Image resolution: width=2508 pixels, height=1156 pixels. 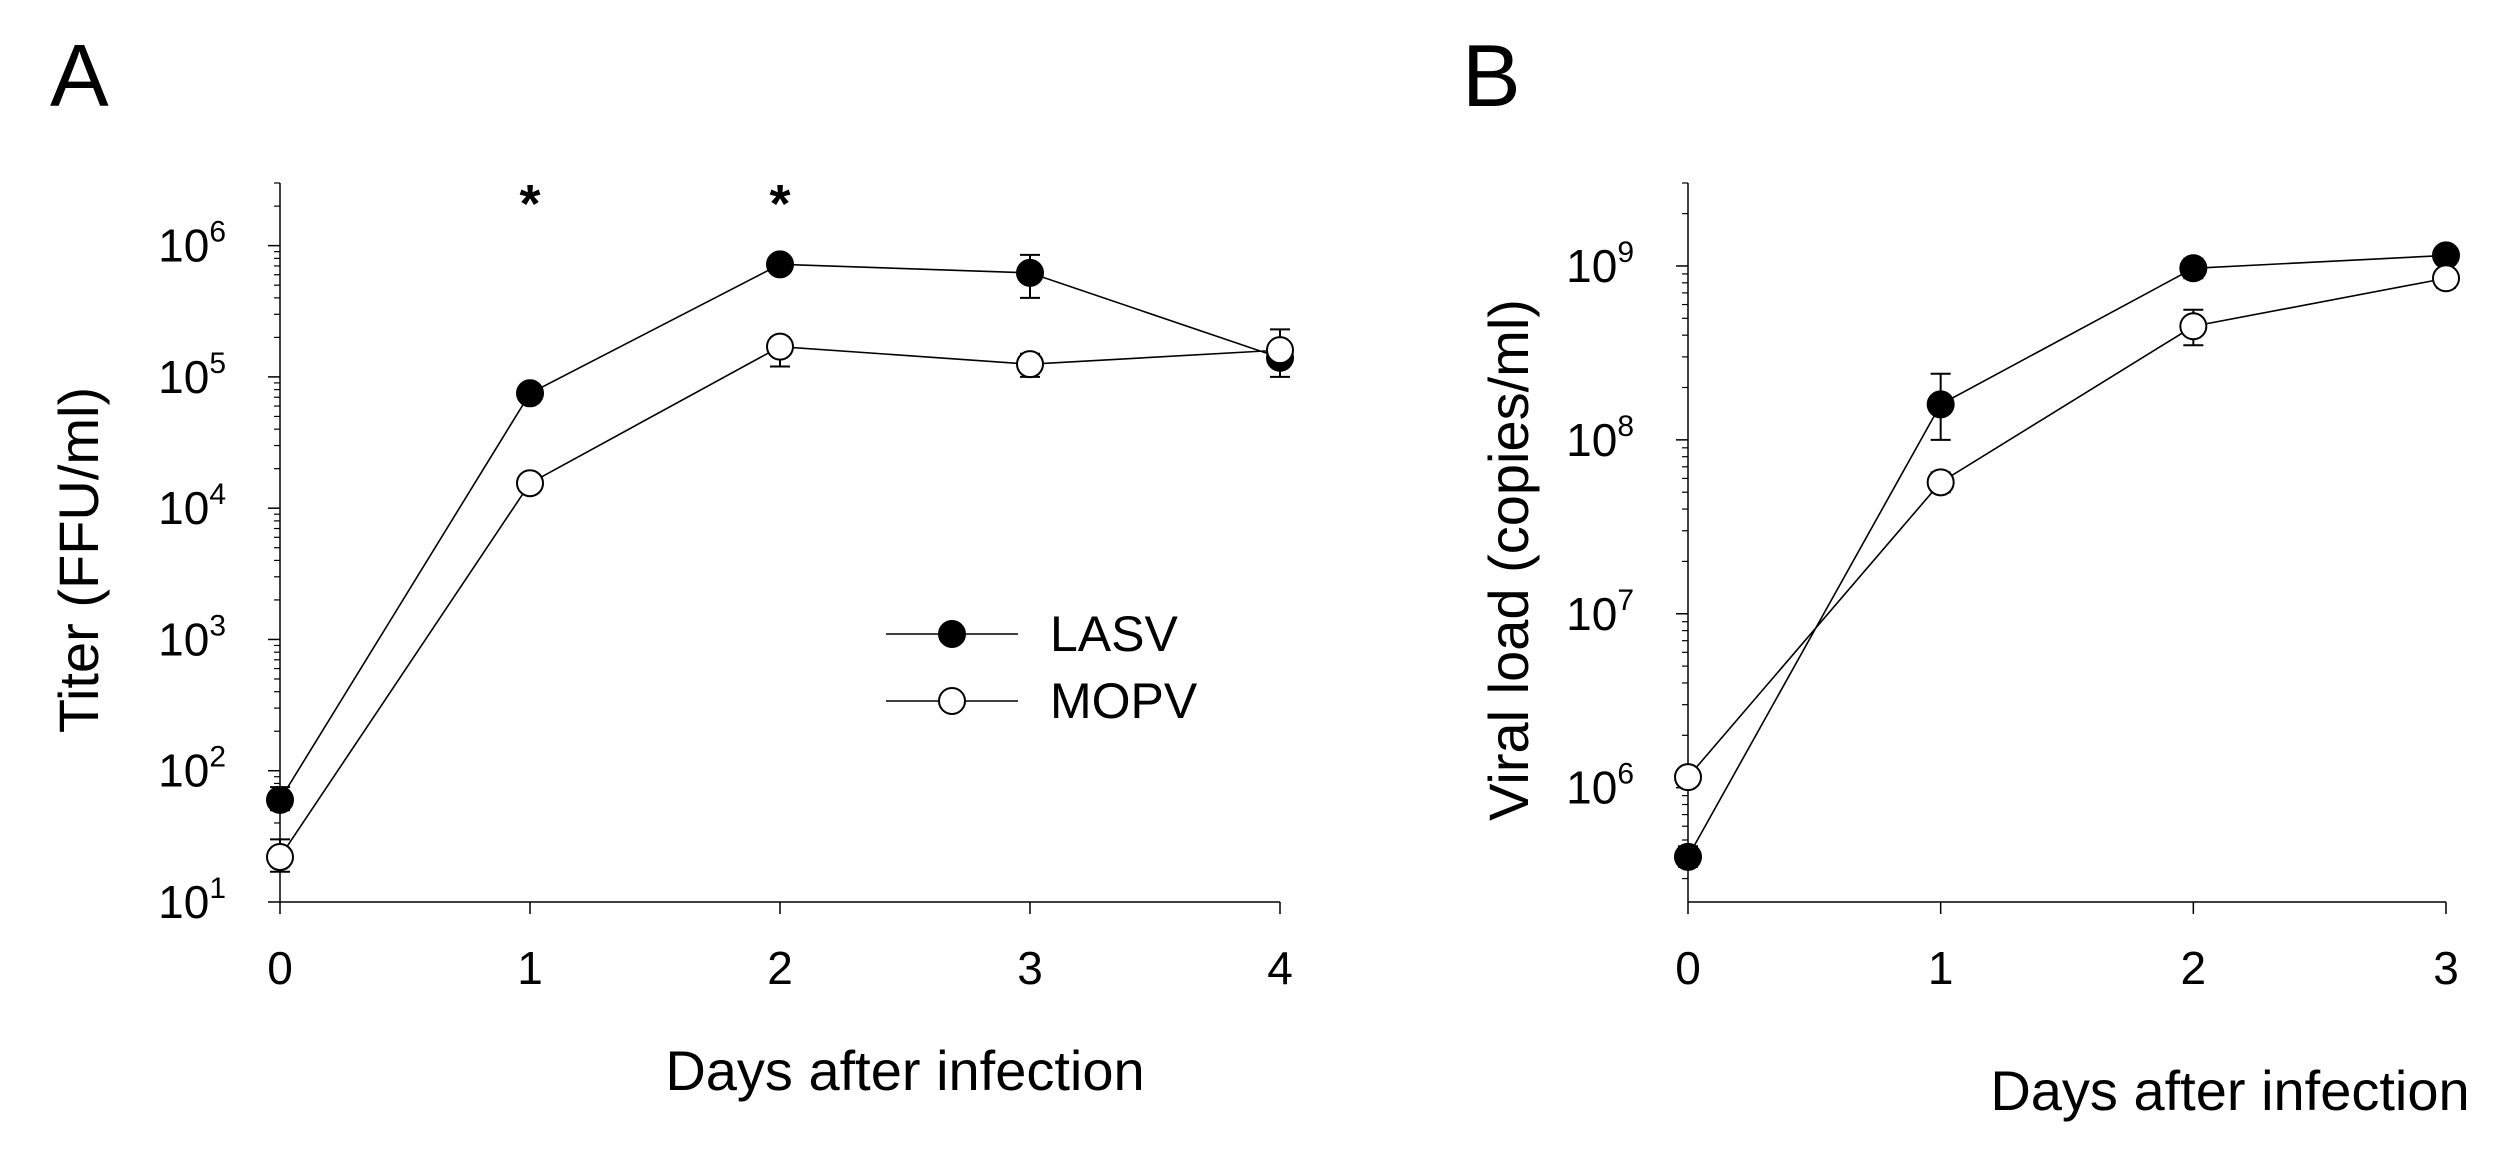 What do you see at coordinates (1600, 438) in the screenshot?
I see `panel-b-y-tick-label: 10⁸` at bounding box center [1600, 438].